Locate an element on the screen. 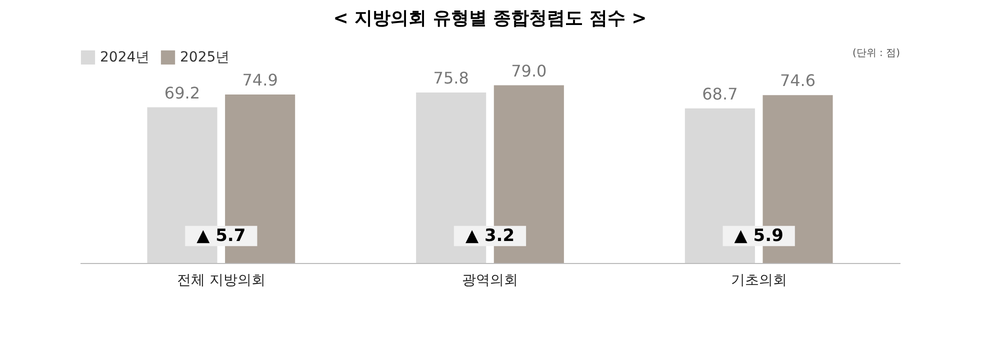  data-label: 79.0 is located at coordinates (529, 70).